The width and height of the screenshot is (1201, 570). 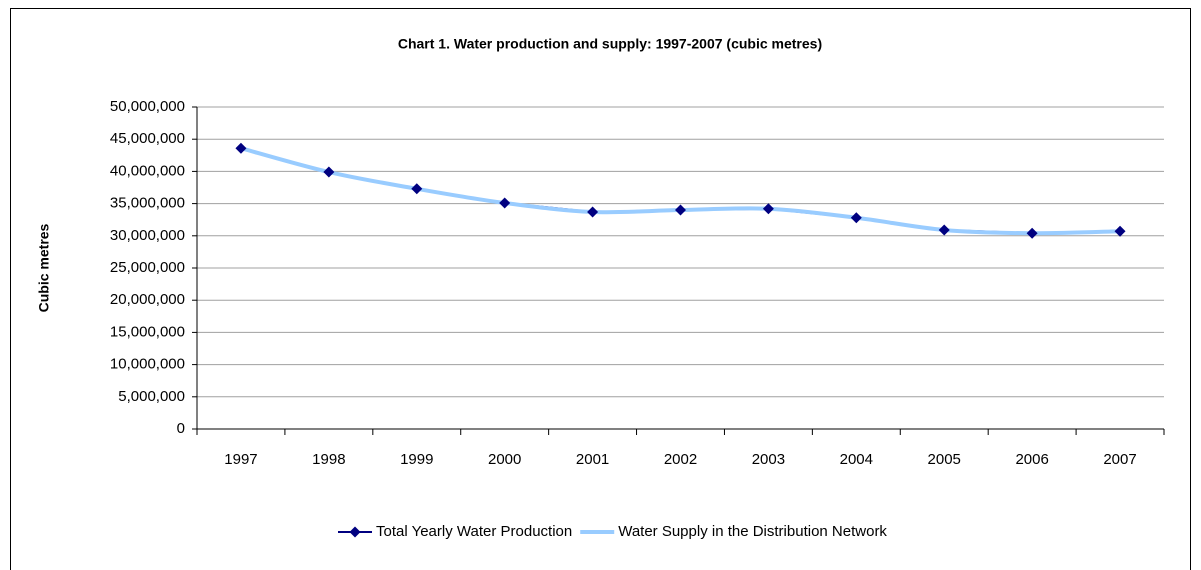 What do you see at coordinates (680, 459) in the screenshot?
I see `x-tick-label: 2002` at bounding box center [680, 459].